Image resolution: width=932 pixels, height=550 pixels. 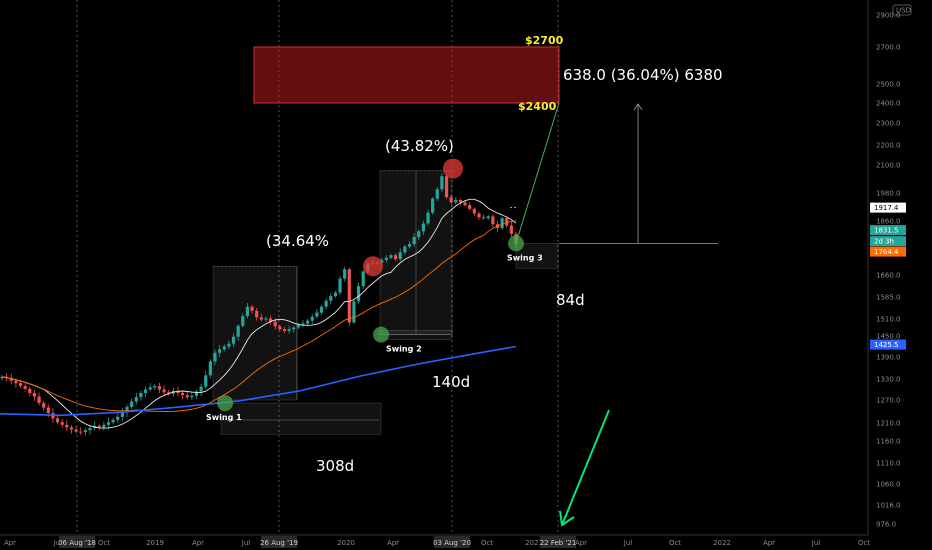 I want to click on duration-box-84d, so click(x=537, y=256).